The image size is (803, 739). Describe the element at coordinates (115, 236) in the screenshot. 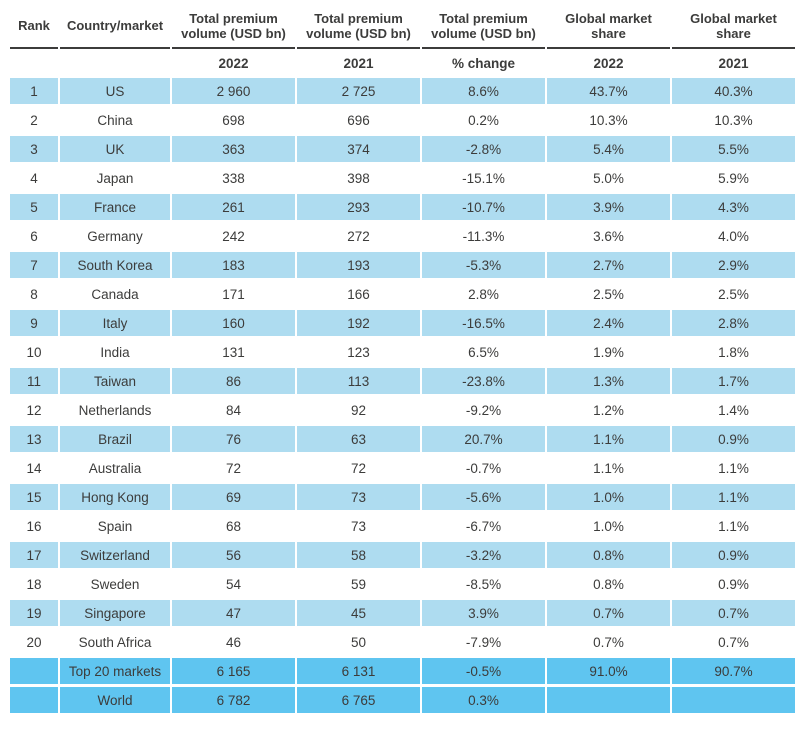

I see `cell-country: Germany` at that location.